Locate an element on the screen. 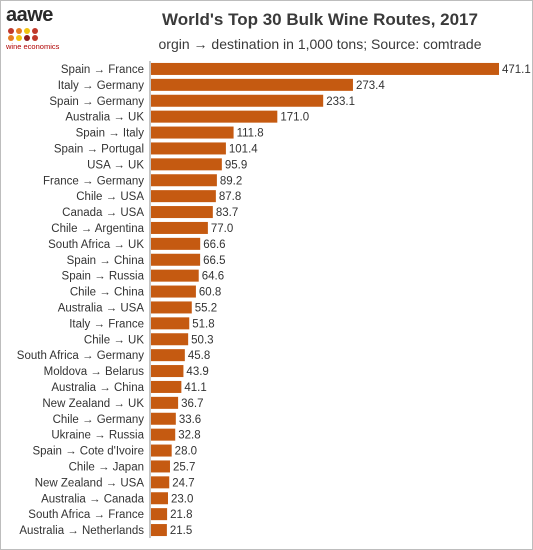 This screenshot has height=550, width=533. value-label: 33.6 is located at coordinates (190, 420).